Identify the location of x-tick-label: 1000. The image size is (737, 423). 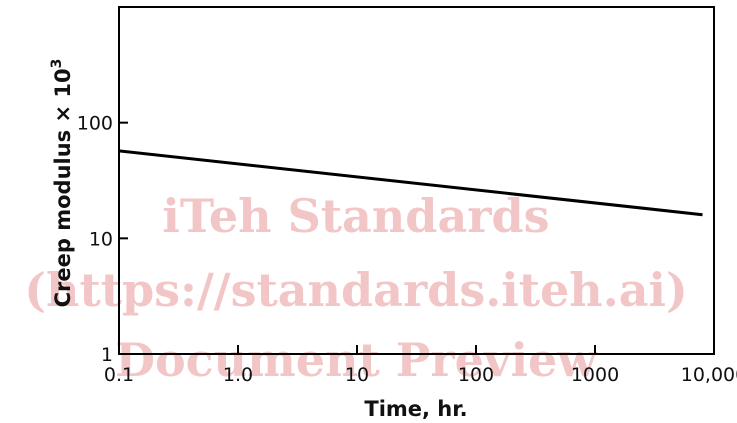
(595, 375).